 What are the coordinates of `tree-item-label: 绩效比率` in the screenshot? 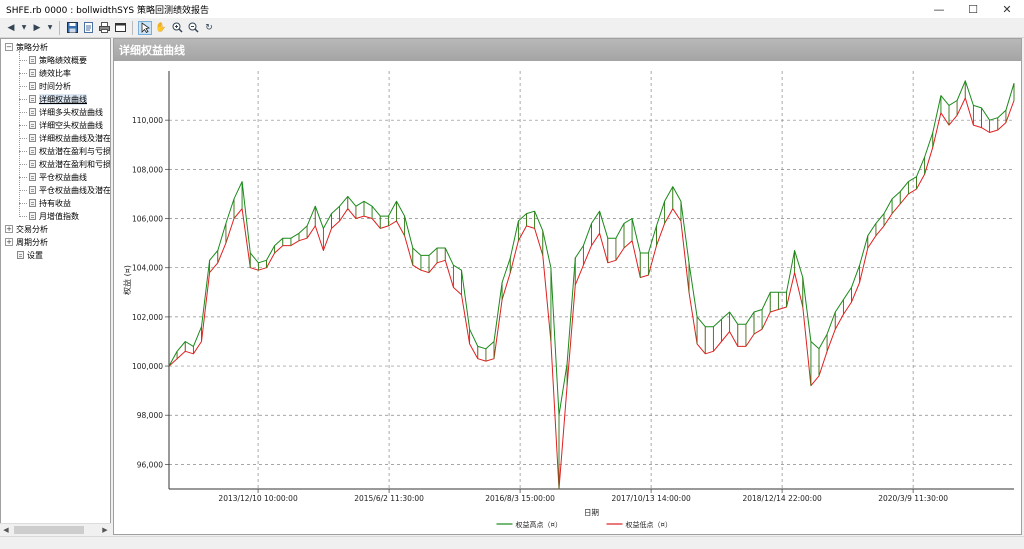 It's located at (55, 73).